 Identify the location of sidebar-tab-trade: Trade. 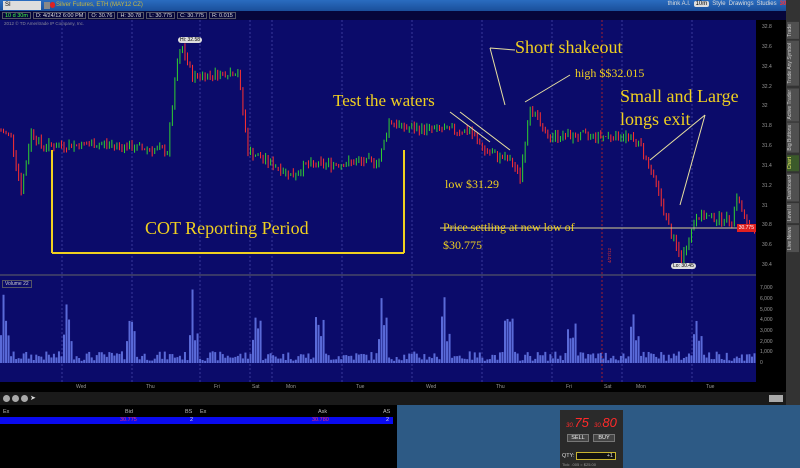
(793, 30).